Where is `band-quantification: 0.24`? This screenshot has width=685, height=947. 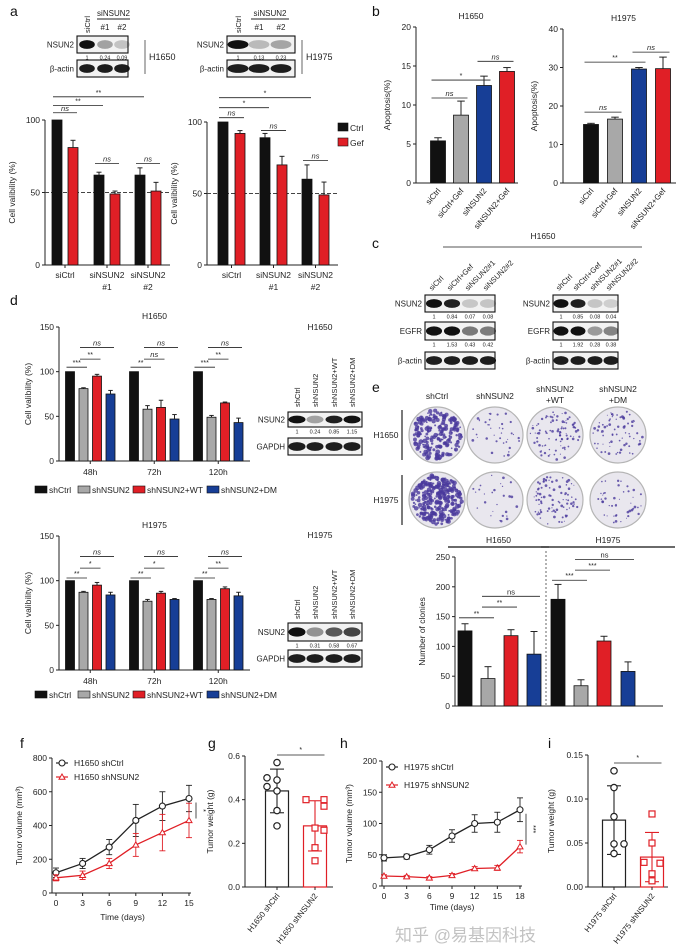
band-quantification: 0.24 is located at coordinates (315, 433).